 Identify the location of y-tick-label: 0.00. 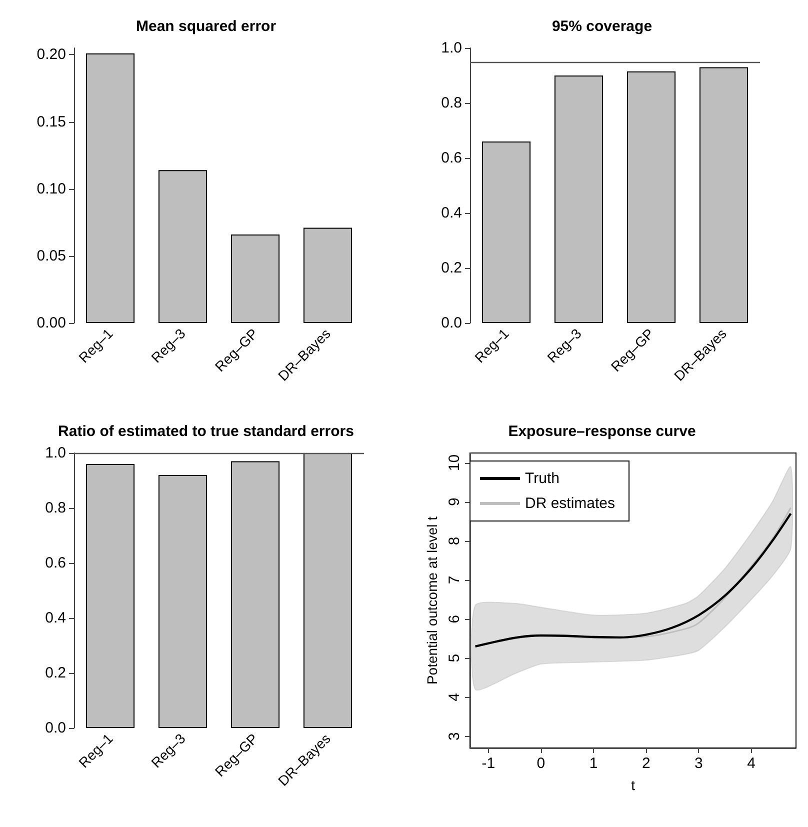
(51, 323).